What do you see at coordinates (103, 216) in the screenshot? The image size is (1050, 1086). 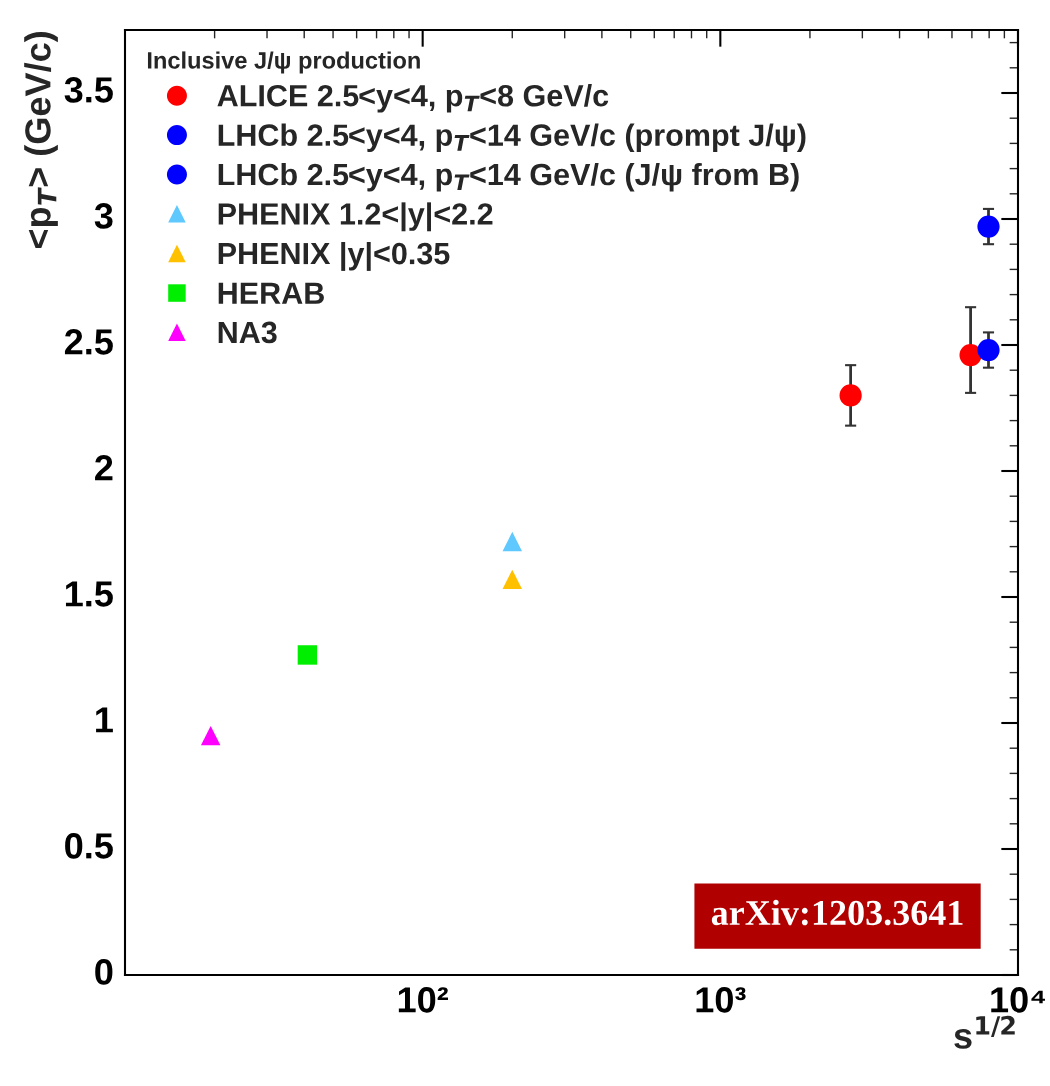 I see `y-tick-label: 3` at bounding box center [103, 216].